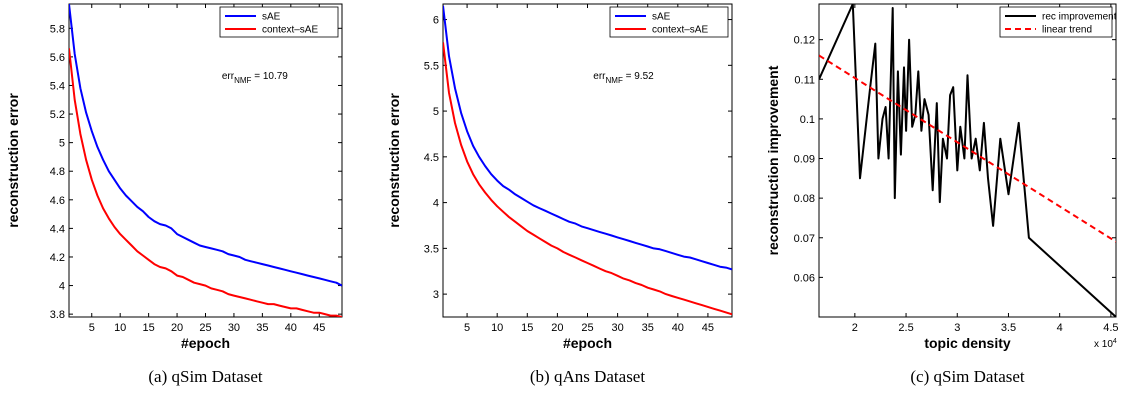  Describe the element at coordinates (773, 160) in the screenshot. I see `y-axis-label: reconstruction improvement` at that location.